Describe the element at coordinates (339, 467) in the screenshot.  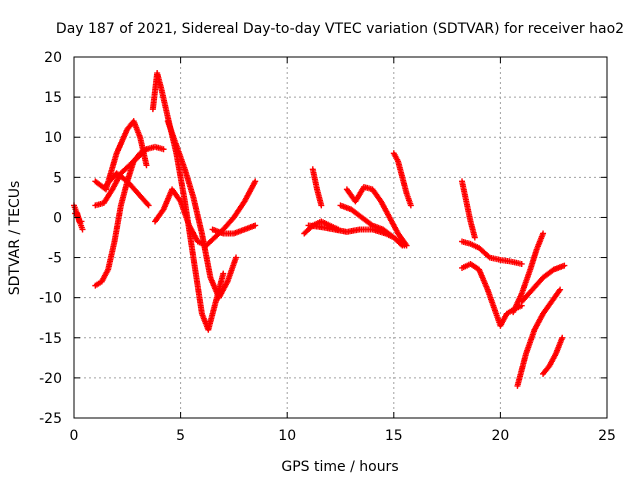
I see `x-axis-label: GPS time / hours` at that location.